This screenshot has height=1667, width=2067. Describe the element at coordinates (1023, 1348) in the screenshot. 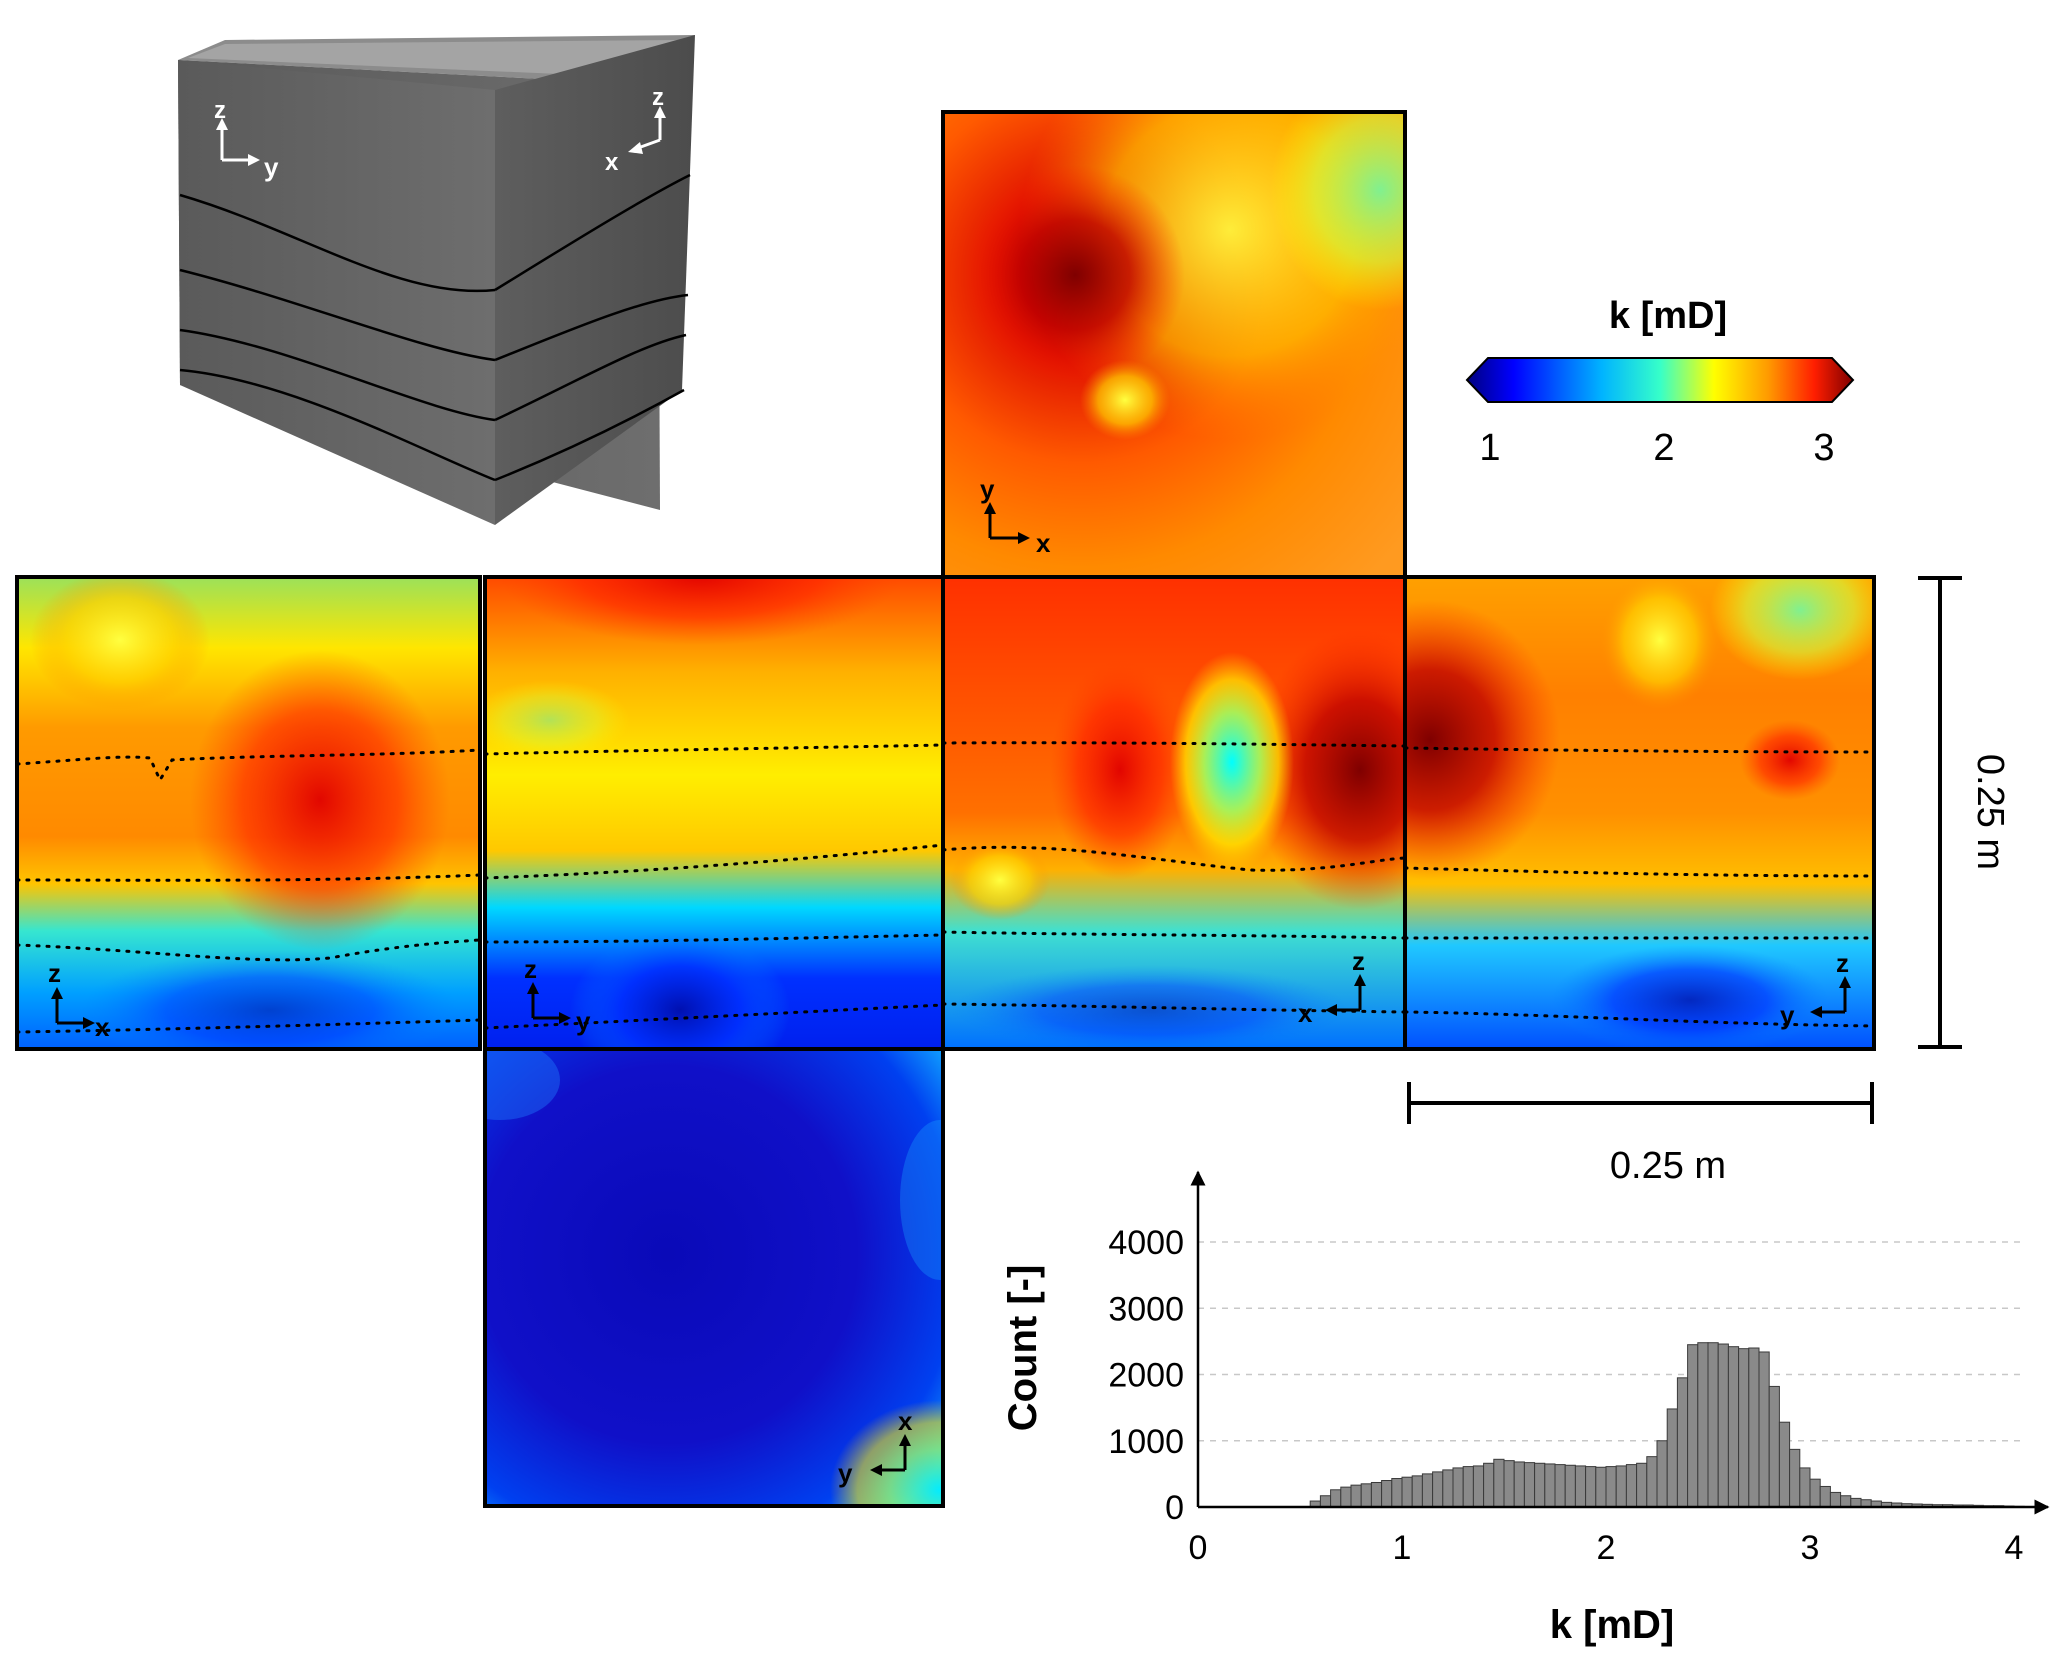

I see `histogram-y-label: Count [-]` at that location.